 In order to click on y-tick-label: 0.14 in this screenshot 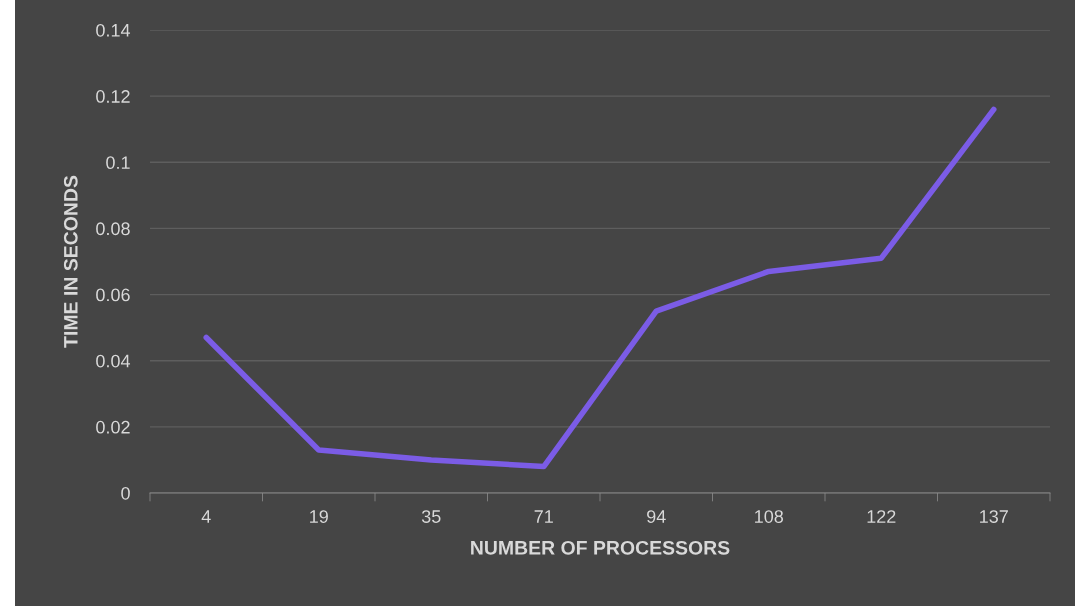, I will do `click(113, 30)`.